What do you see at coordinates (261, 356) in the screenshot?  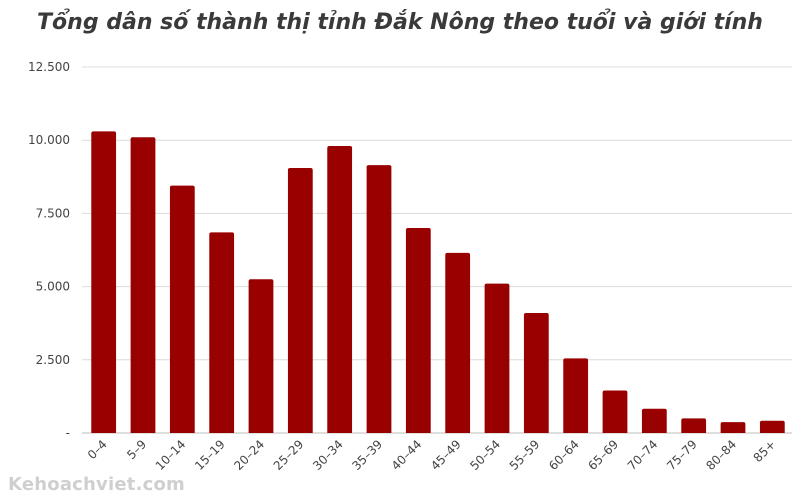 I see `bar-20–24` at bounding box center [261, 356].